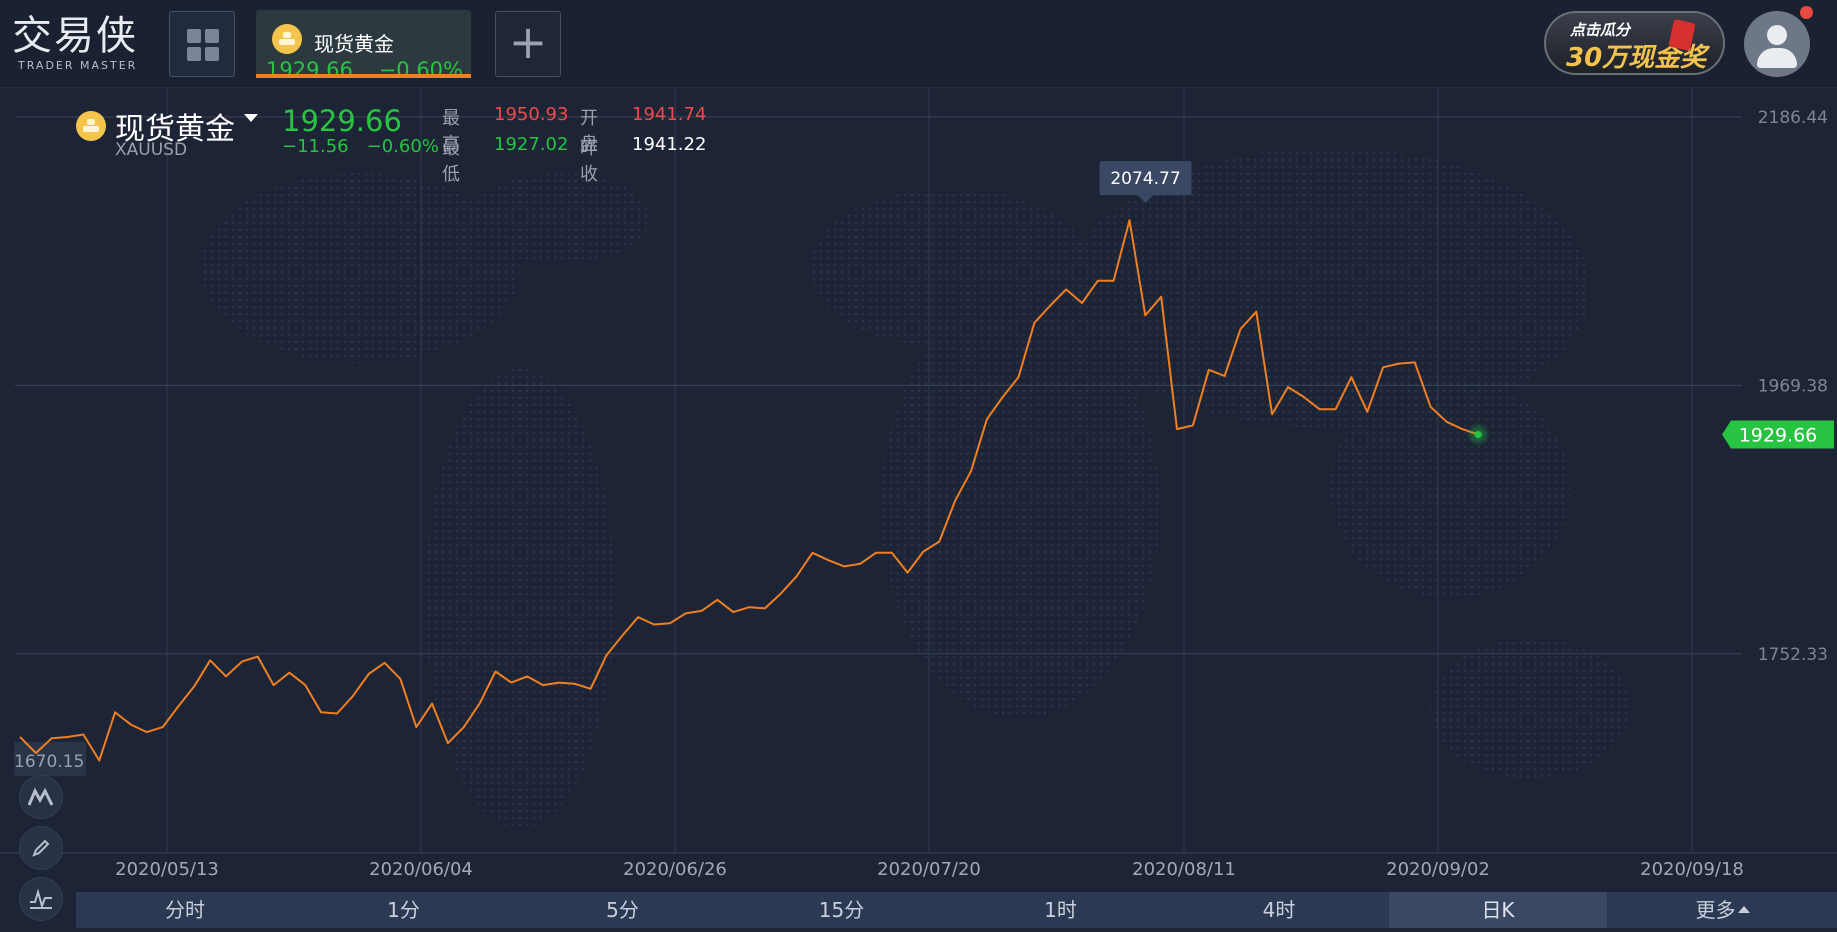 Image resolution: width=1837 pixels, height=932 pixels. Describe the element at coordinates (1184, 869) in the screenshot. I see `x-tick-label: 2020/08/11` at that location.